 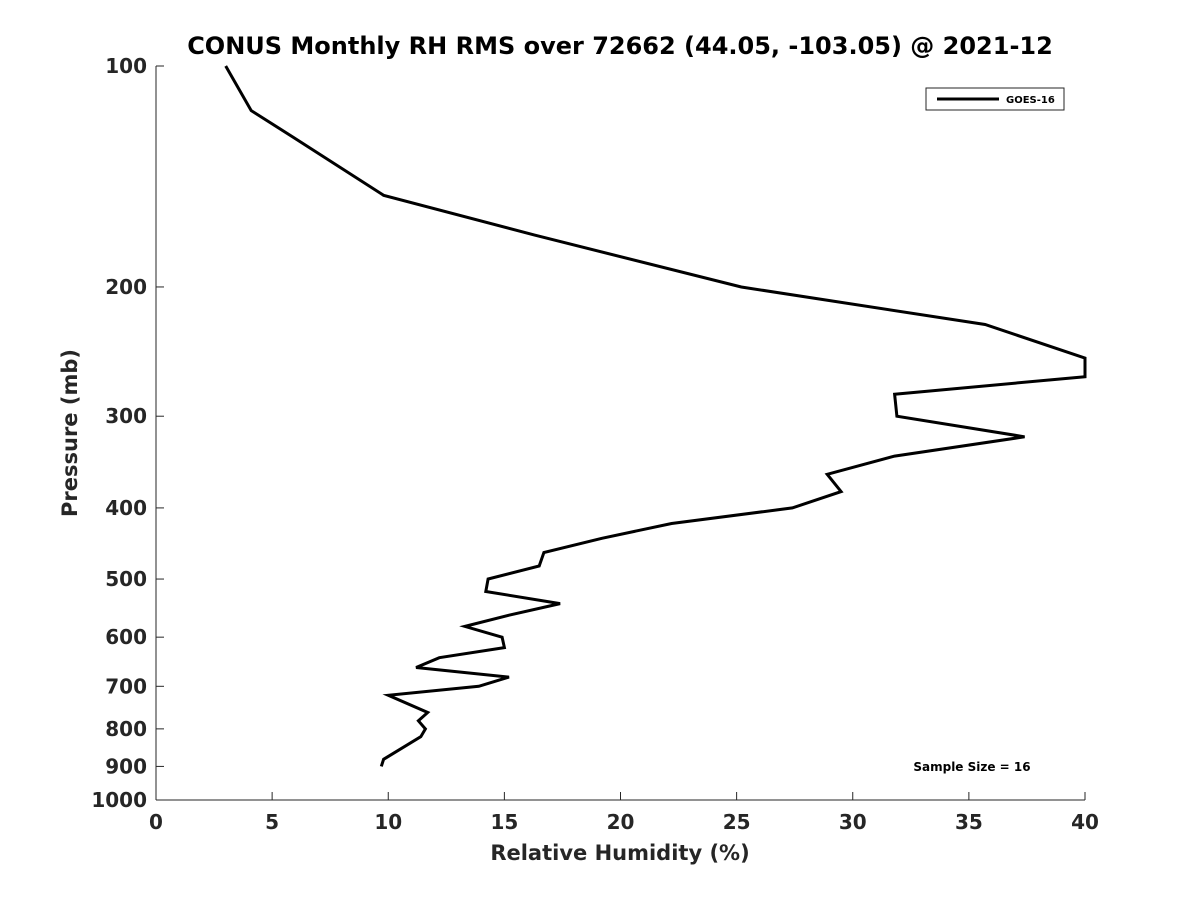 I want to click on x-tick-label: 25, so click(x=737, y=822).